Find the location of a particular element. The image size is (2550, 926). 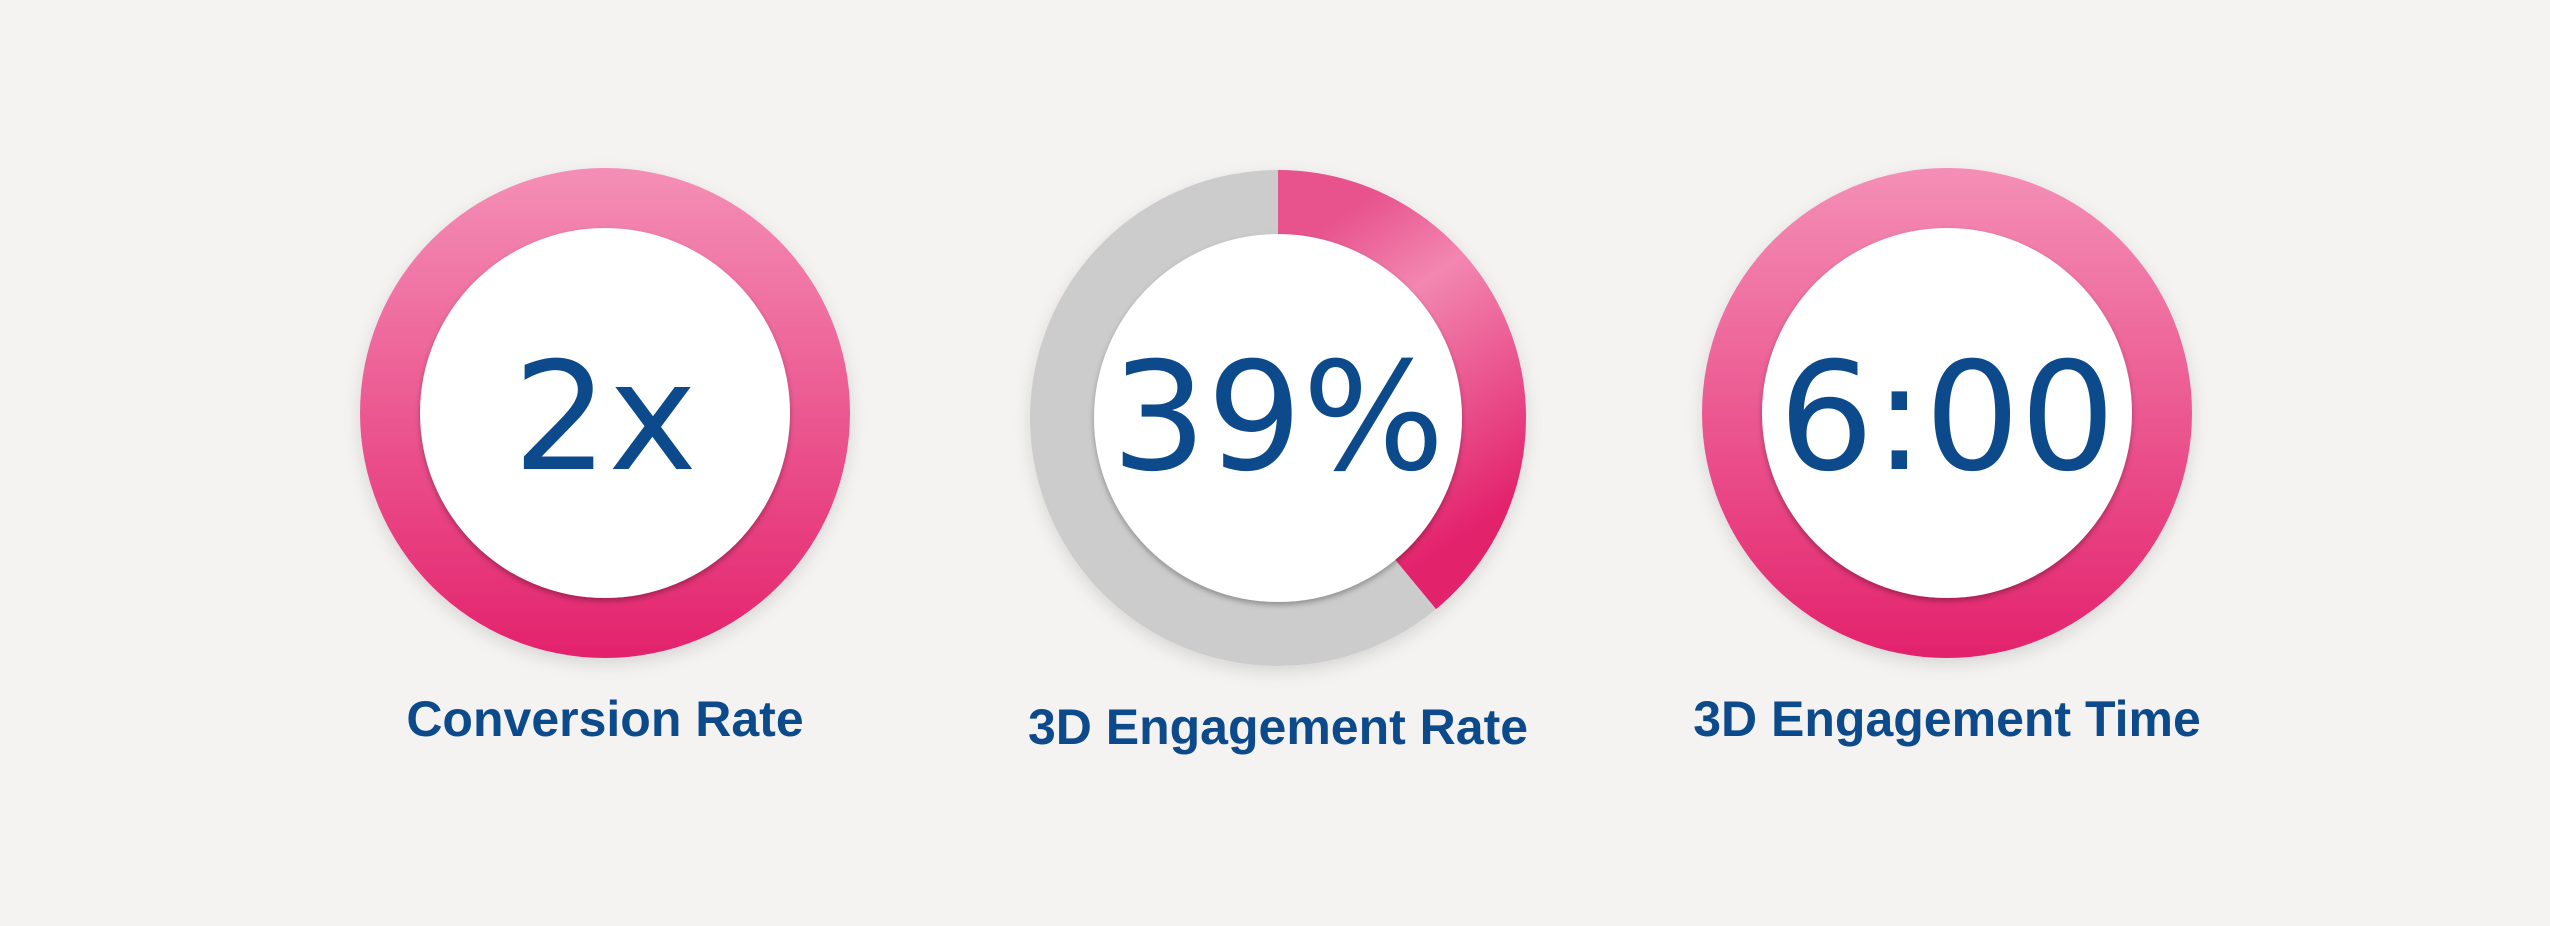

conversion-rate-label: Conversion Rate is located at coordinates (605, 719).